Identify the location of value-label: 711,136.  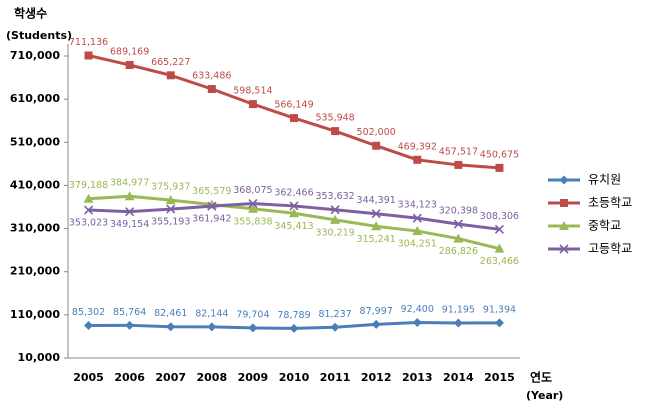
(88, 42).